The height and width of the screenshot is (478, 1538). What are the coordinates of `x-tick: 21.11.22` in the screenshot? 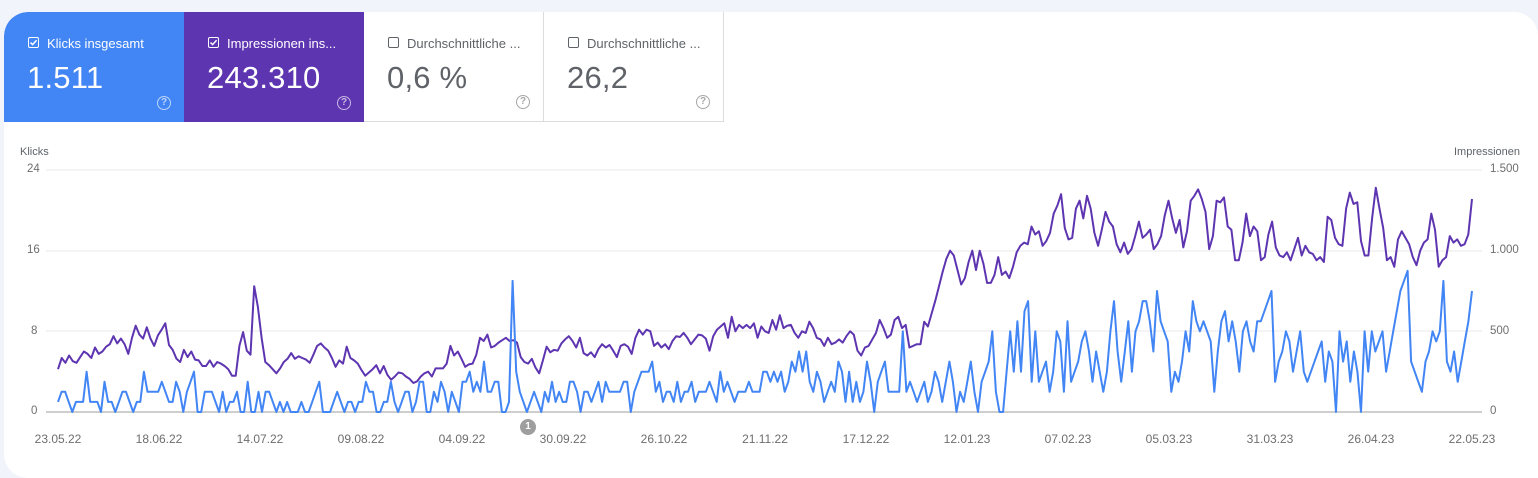 It's located at (765, 439).